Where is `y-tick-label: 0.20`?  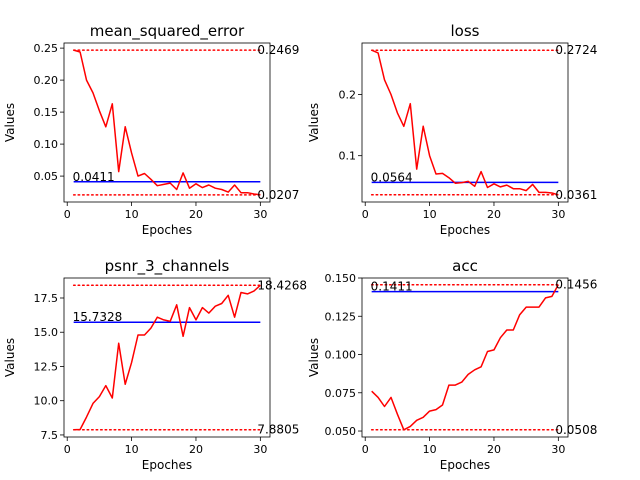
y-tick-label: 0.20 is located at coordinates (46, 80).